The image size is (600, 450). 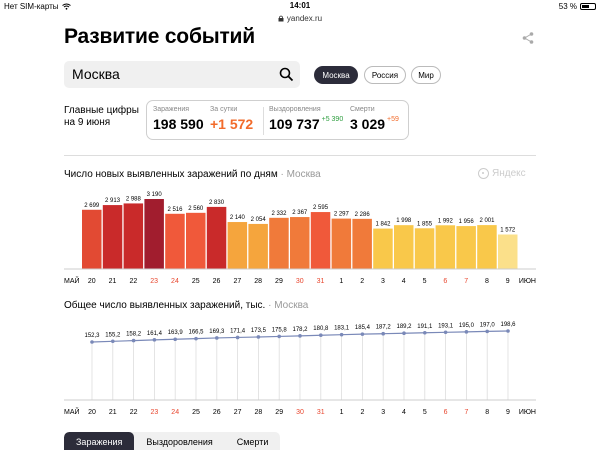 I want to click on point-value-label: 155,2, so click(x=113, y=335).